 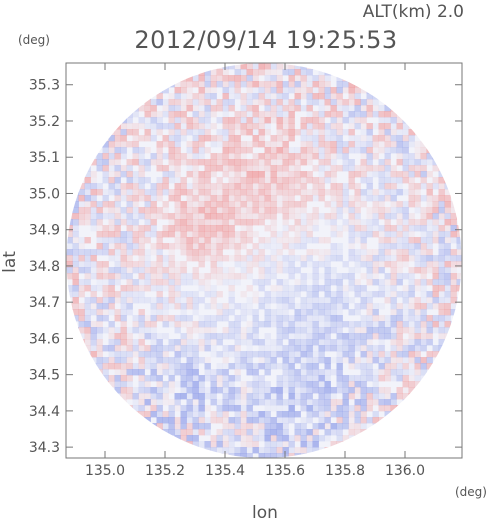 What do you see at coordinates (413, 12) in the screenshot?
I see `altitude-label: ALT(km) 2.0` at bounding box center [413, 12].